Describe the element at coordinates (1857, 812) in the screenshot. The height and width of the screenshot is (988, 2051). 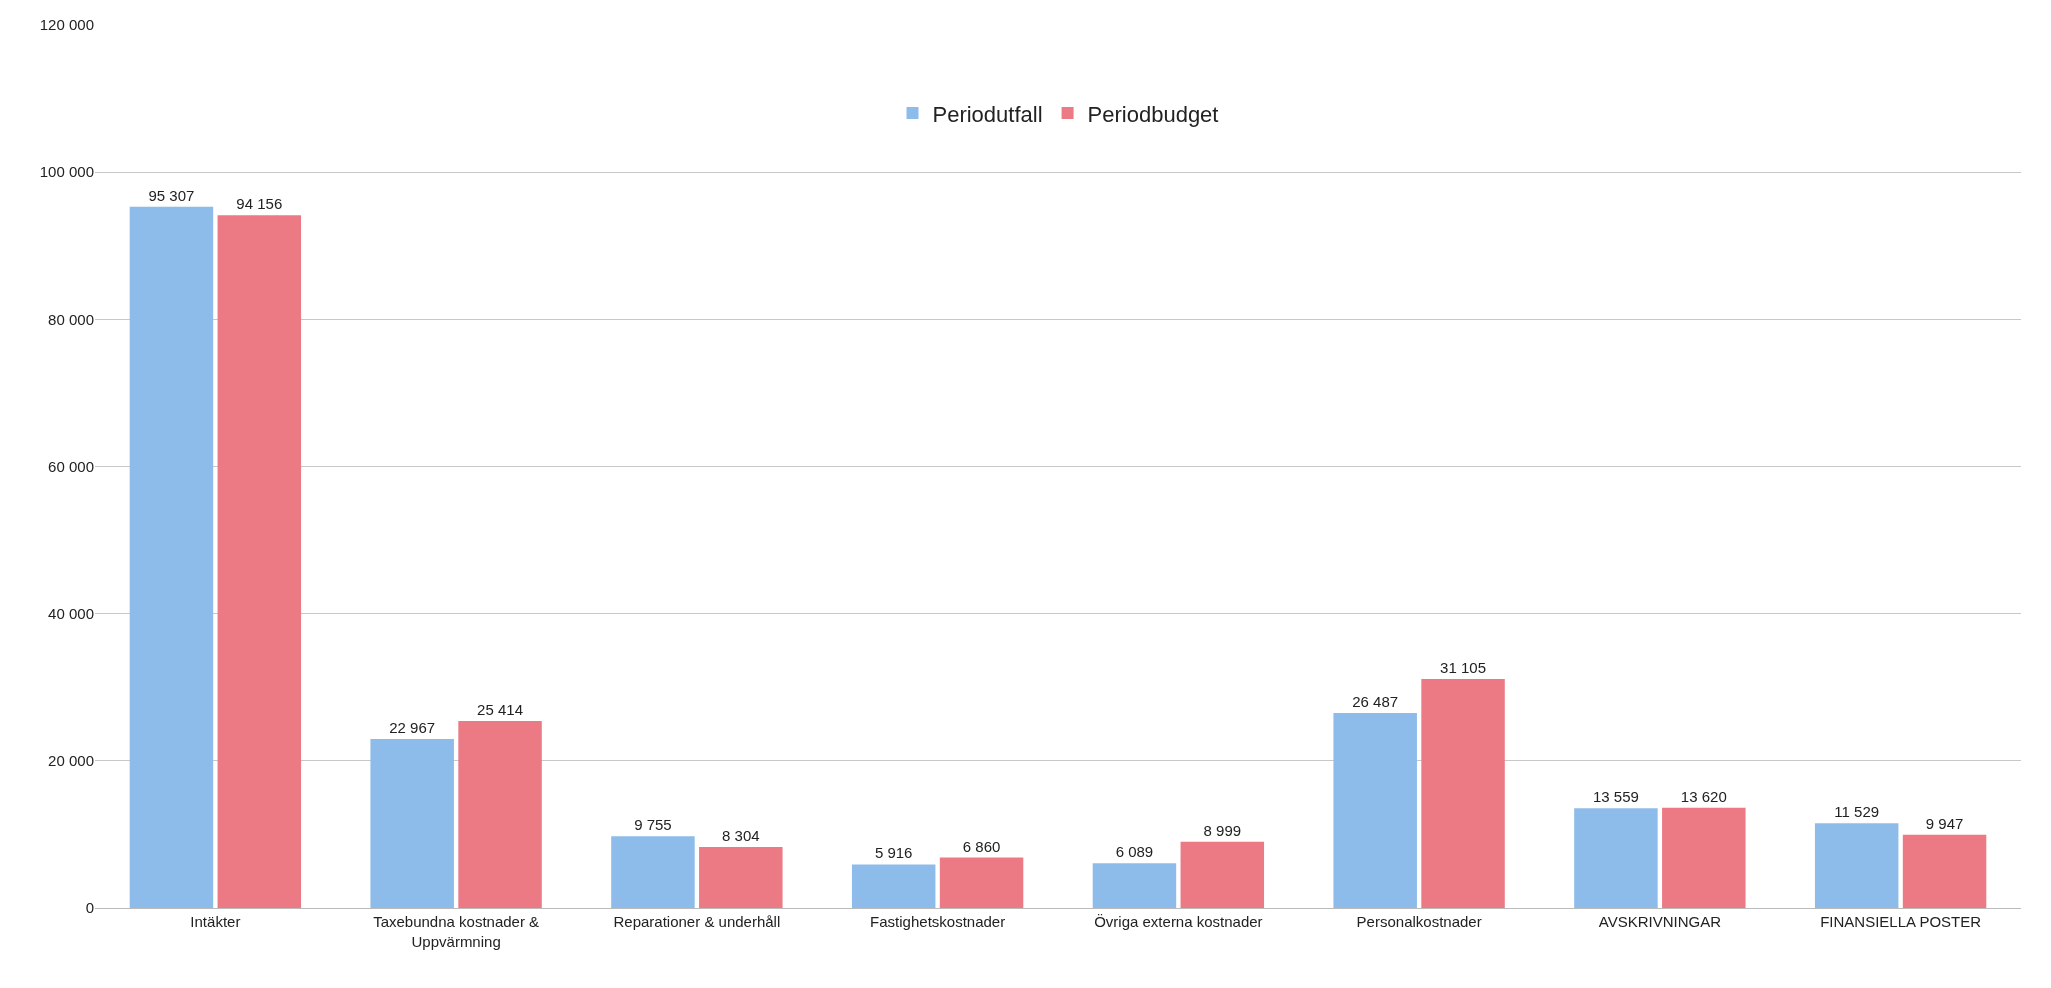
I see `data-label: 11 529` at that location.